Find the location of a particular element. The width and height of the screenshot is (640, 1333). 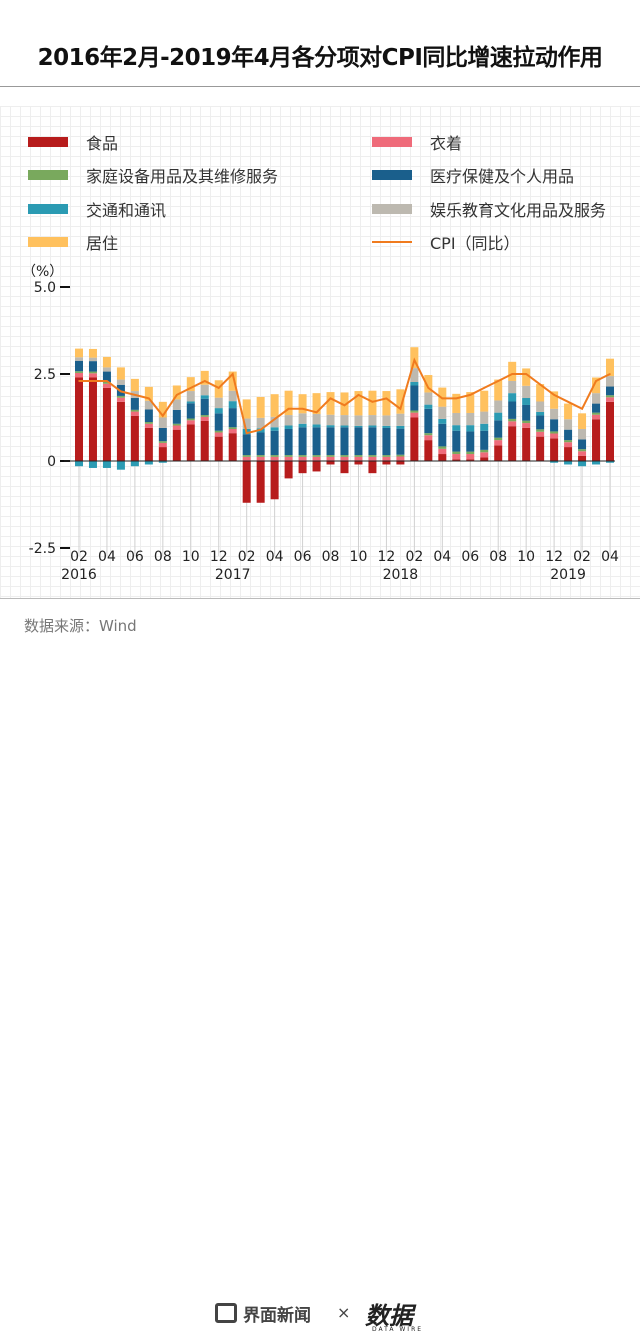

x-tick-label: 04 is located at coordinates (275, 557).